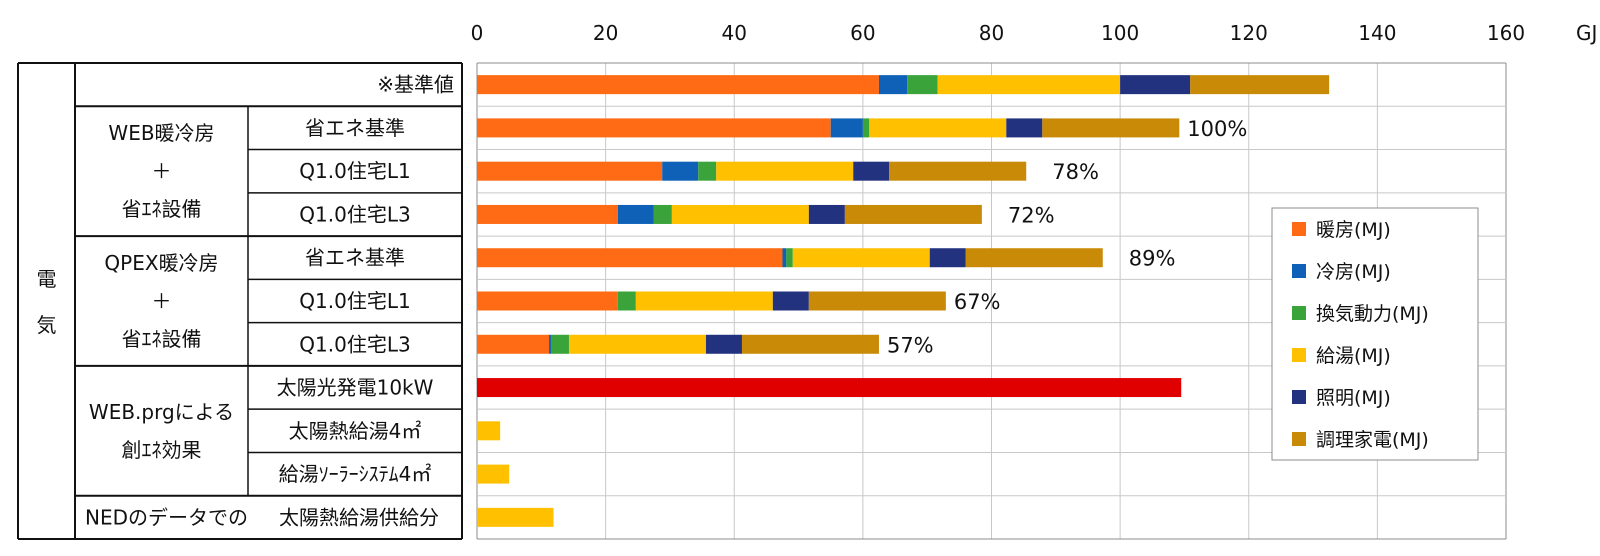 The width and height of the screenshot is (1600, 556). What do you see at coordinates (1031, 215) in the screenshot?
I see `percent-label: 72%` at bounding box center [1031, 215].